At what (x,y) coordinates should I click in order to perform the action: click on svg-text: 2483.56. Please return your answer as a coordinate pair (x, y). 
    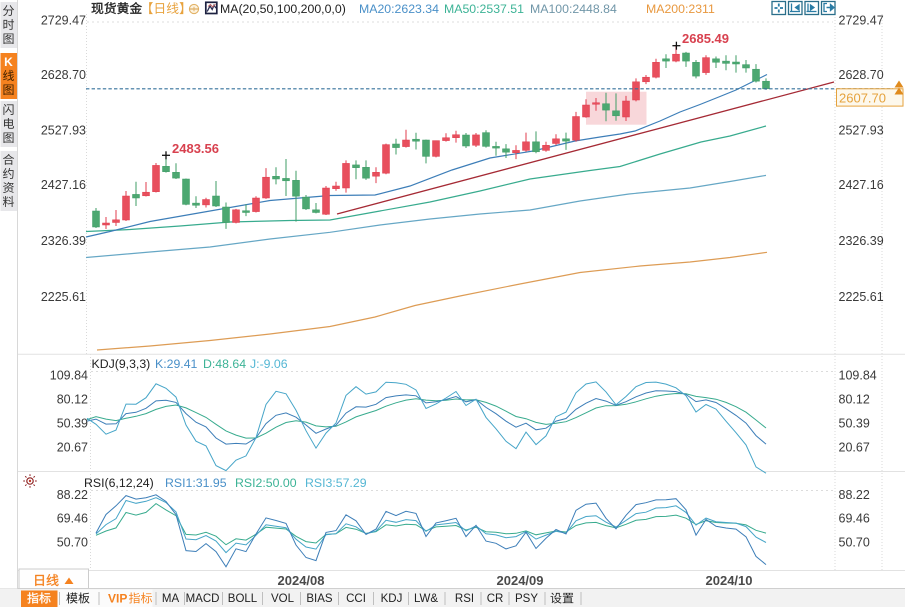
    Looking at the image, I should click on (195, 148).